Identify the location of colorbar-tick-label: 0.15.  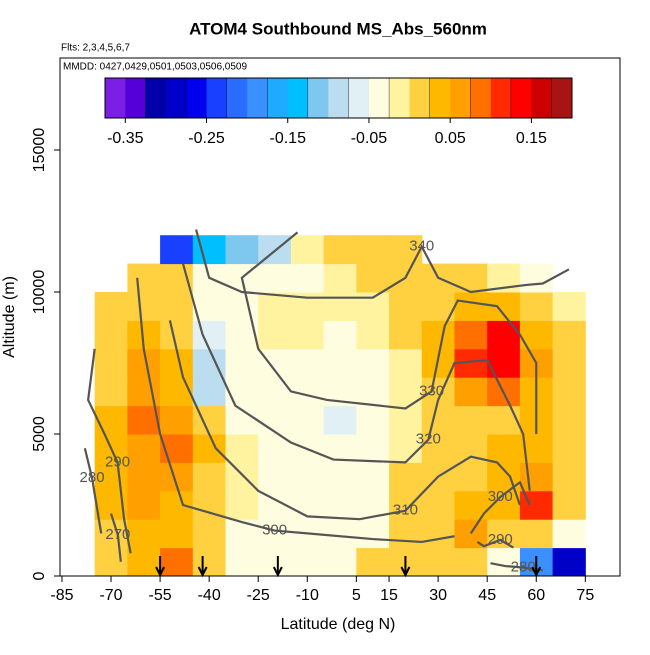
(531, 138).